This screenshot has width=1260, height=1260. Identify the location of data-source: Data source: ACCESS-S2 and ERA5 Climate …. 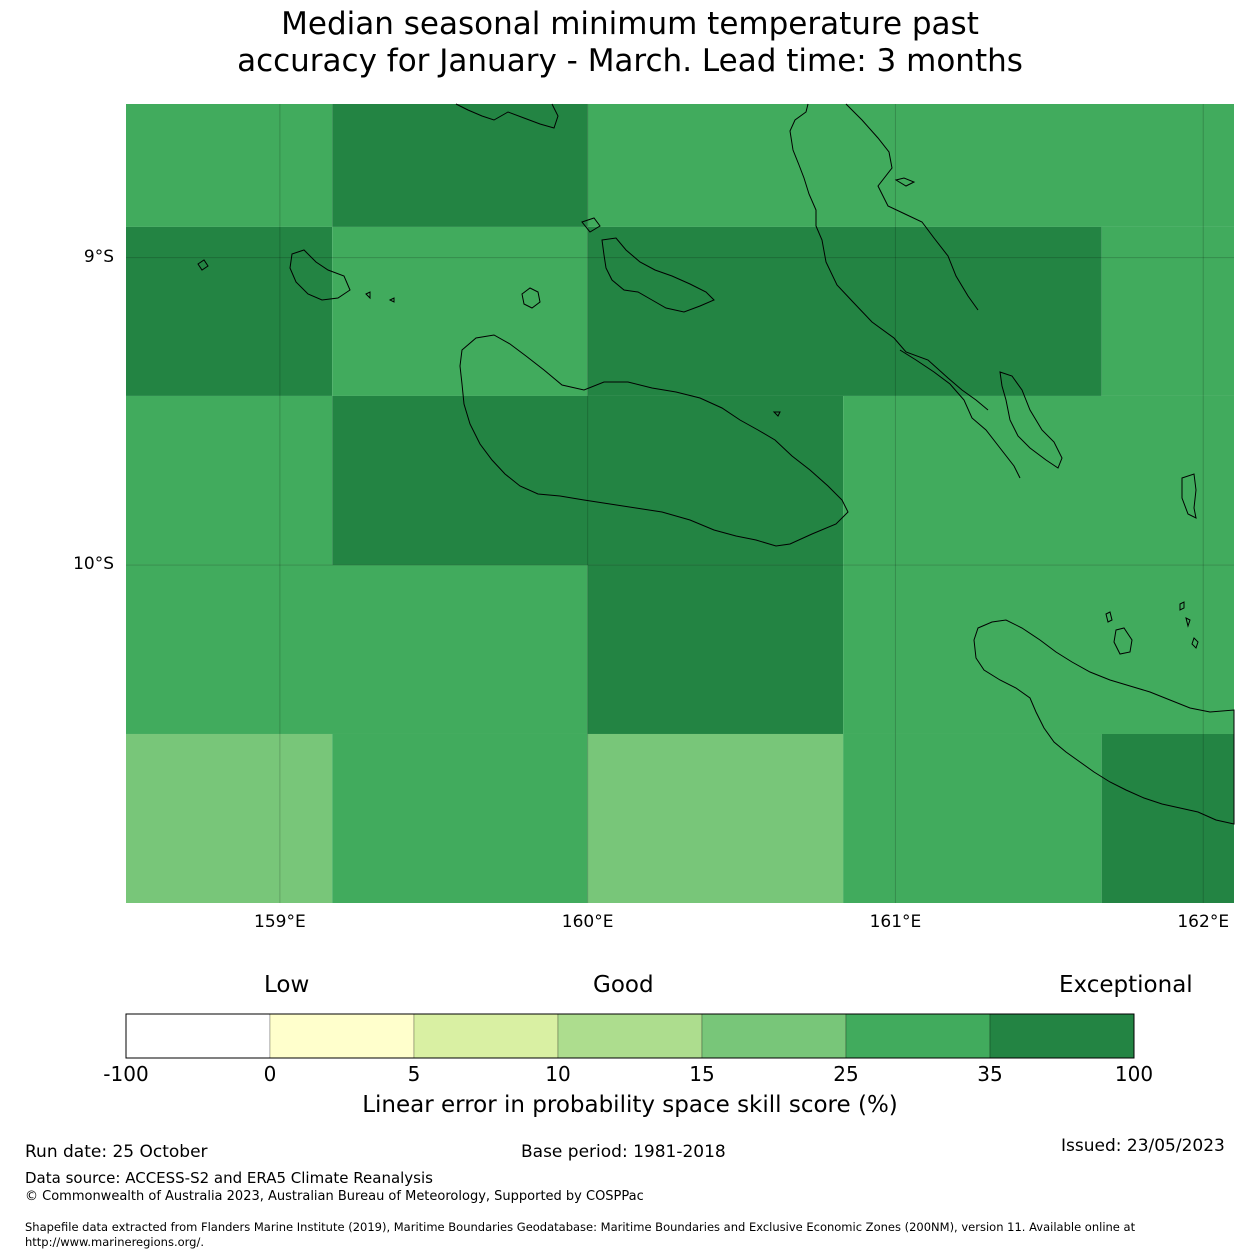
(229, 1178).